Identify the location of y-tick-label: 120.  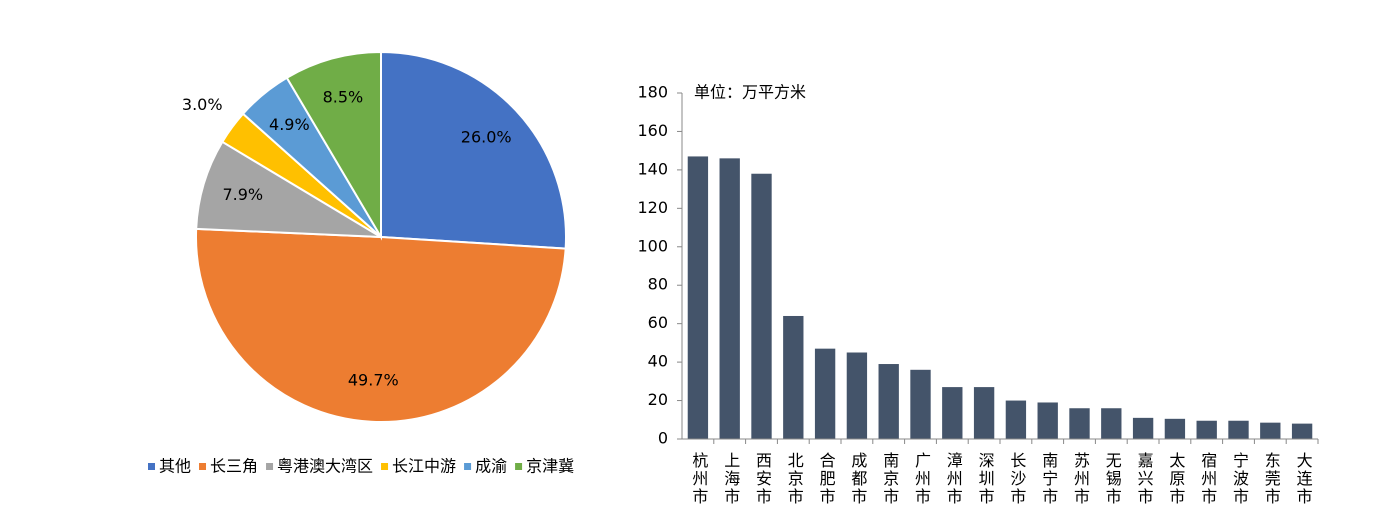
(652, 207).